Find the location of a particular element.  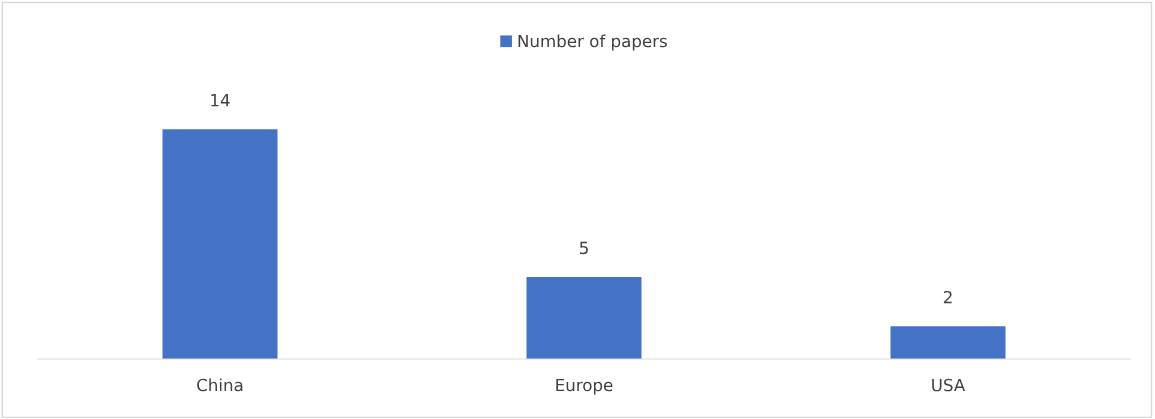

x-tick-label: Europe is located at coordinates (584, 386).